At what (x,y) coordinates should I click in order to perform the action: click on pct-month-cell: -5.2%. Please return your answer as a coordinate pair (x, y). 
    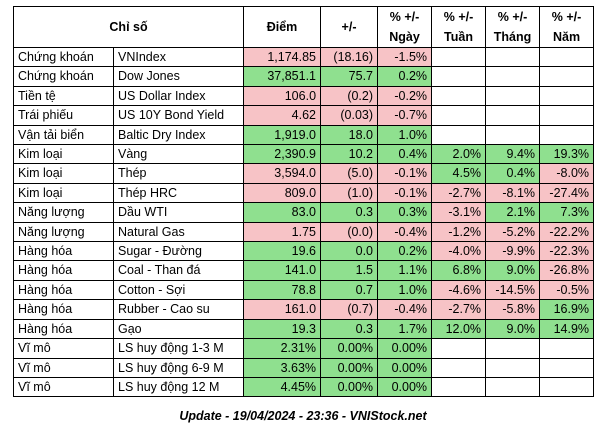
    Looking at the image, I should click on (513, 232).